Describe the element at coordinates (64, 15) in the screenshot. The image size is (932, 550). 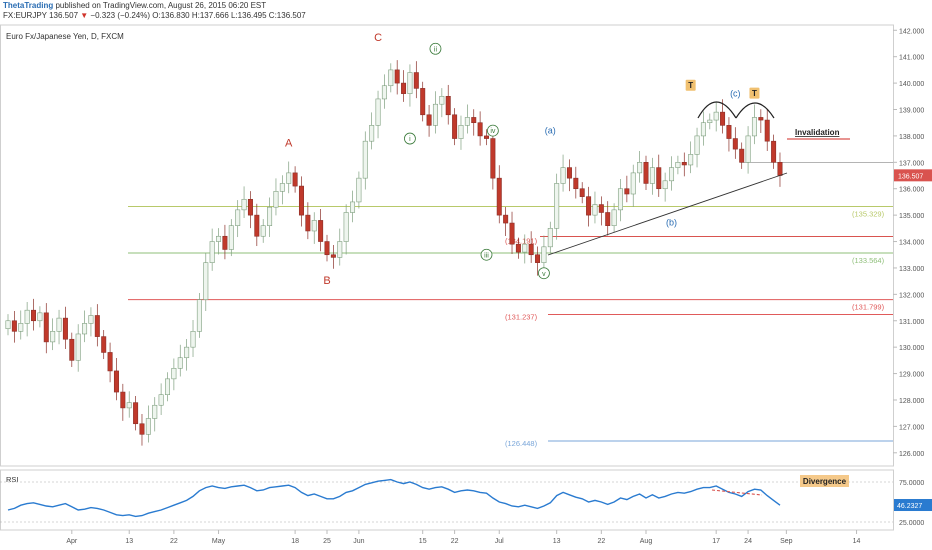
I see `last-price: 136.507` at that location.